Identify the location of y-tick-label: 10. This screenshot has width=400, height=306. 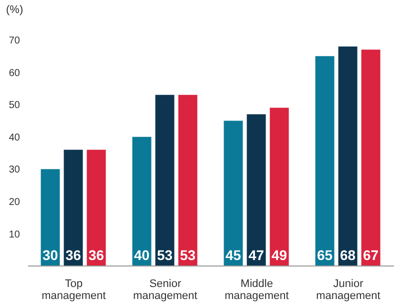
(14, 234).